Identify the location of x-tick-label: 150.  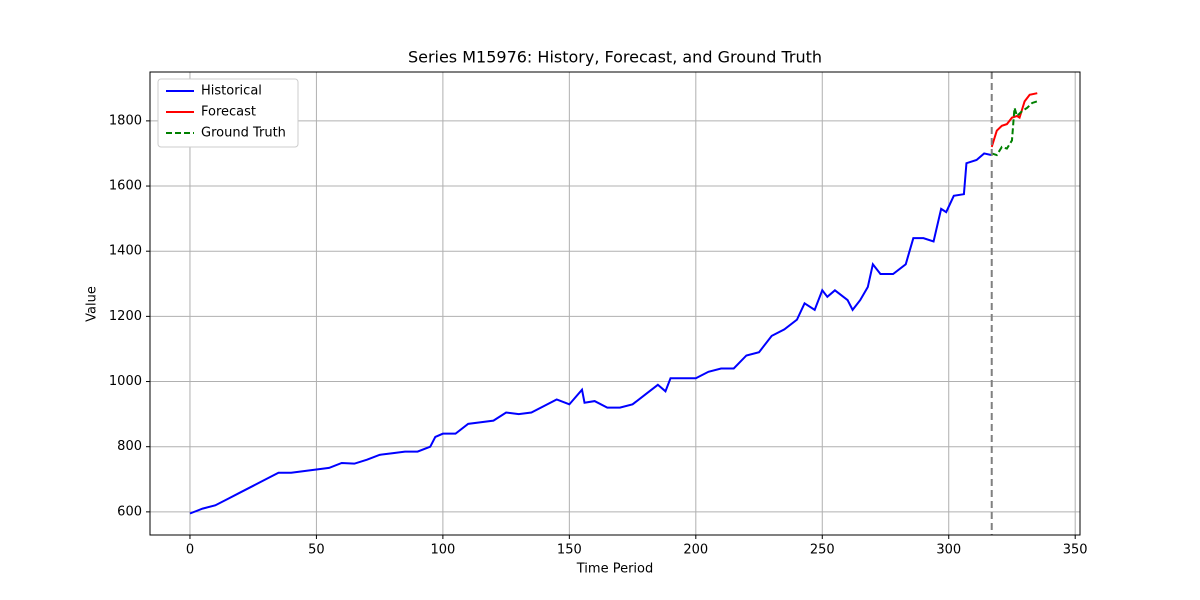
(569, 550).